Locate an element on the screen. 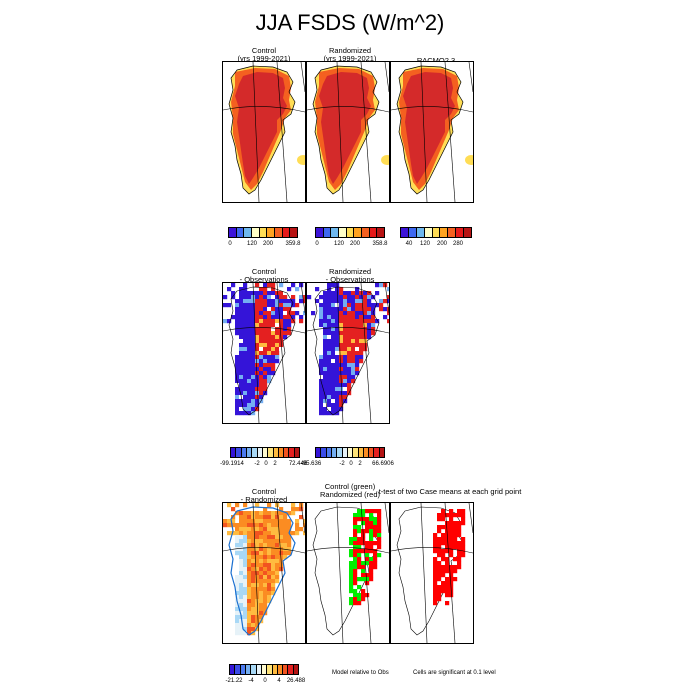 This screenshot has width=700, height=700. map-green-red is located at coordinates (348, 573).